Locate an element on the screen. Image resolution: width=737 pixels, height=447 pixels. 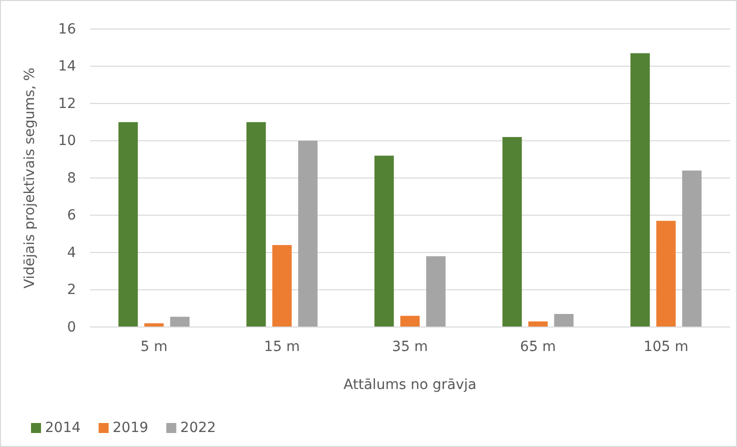
x-tick-label: 5 m is located at coordinates (154, 346).